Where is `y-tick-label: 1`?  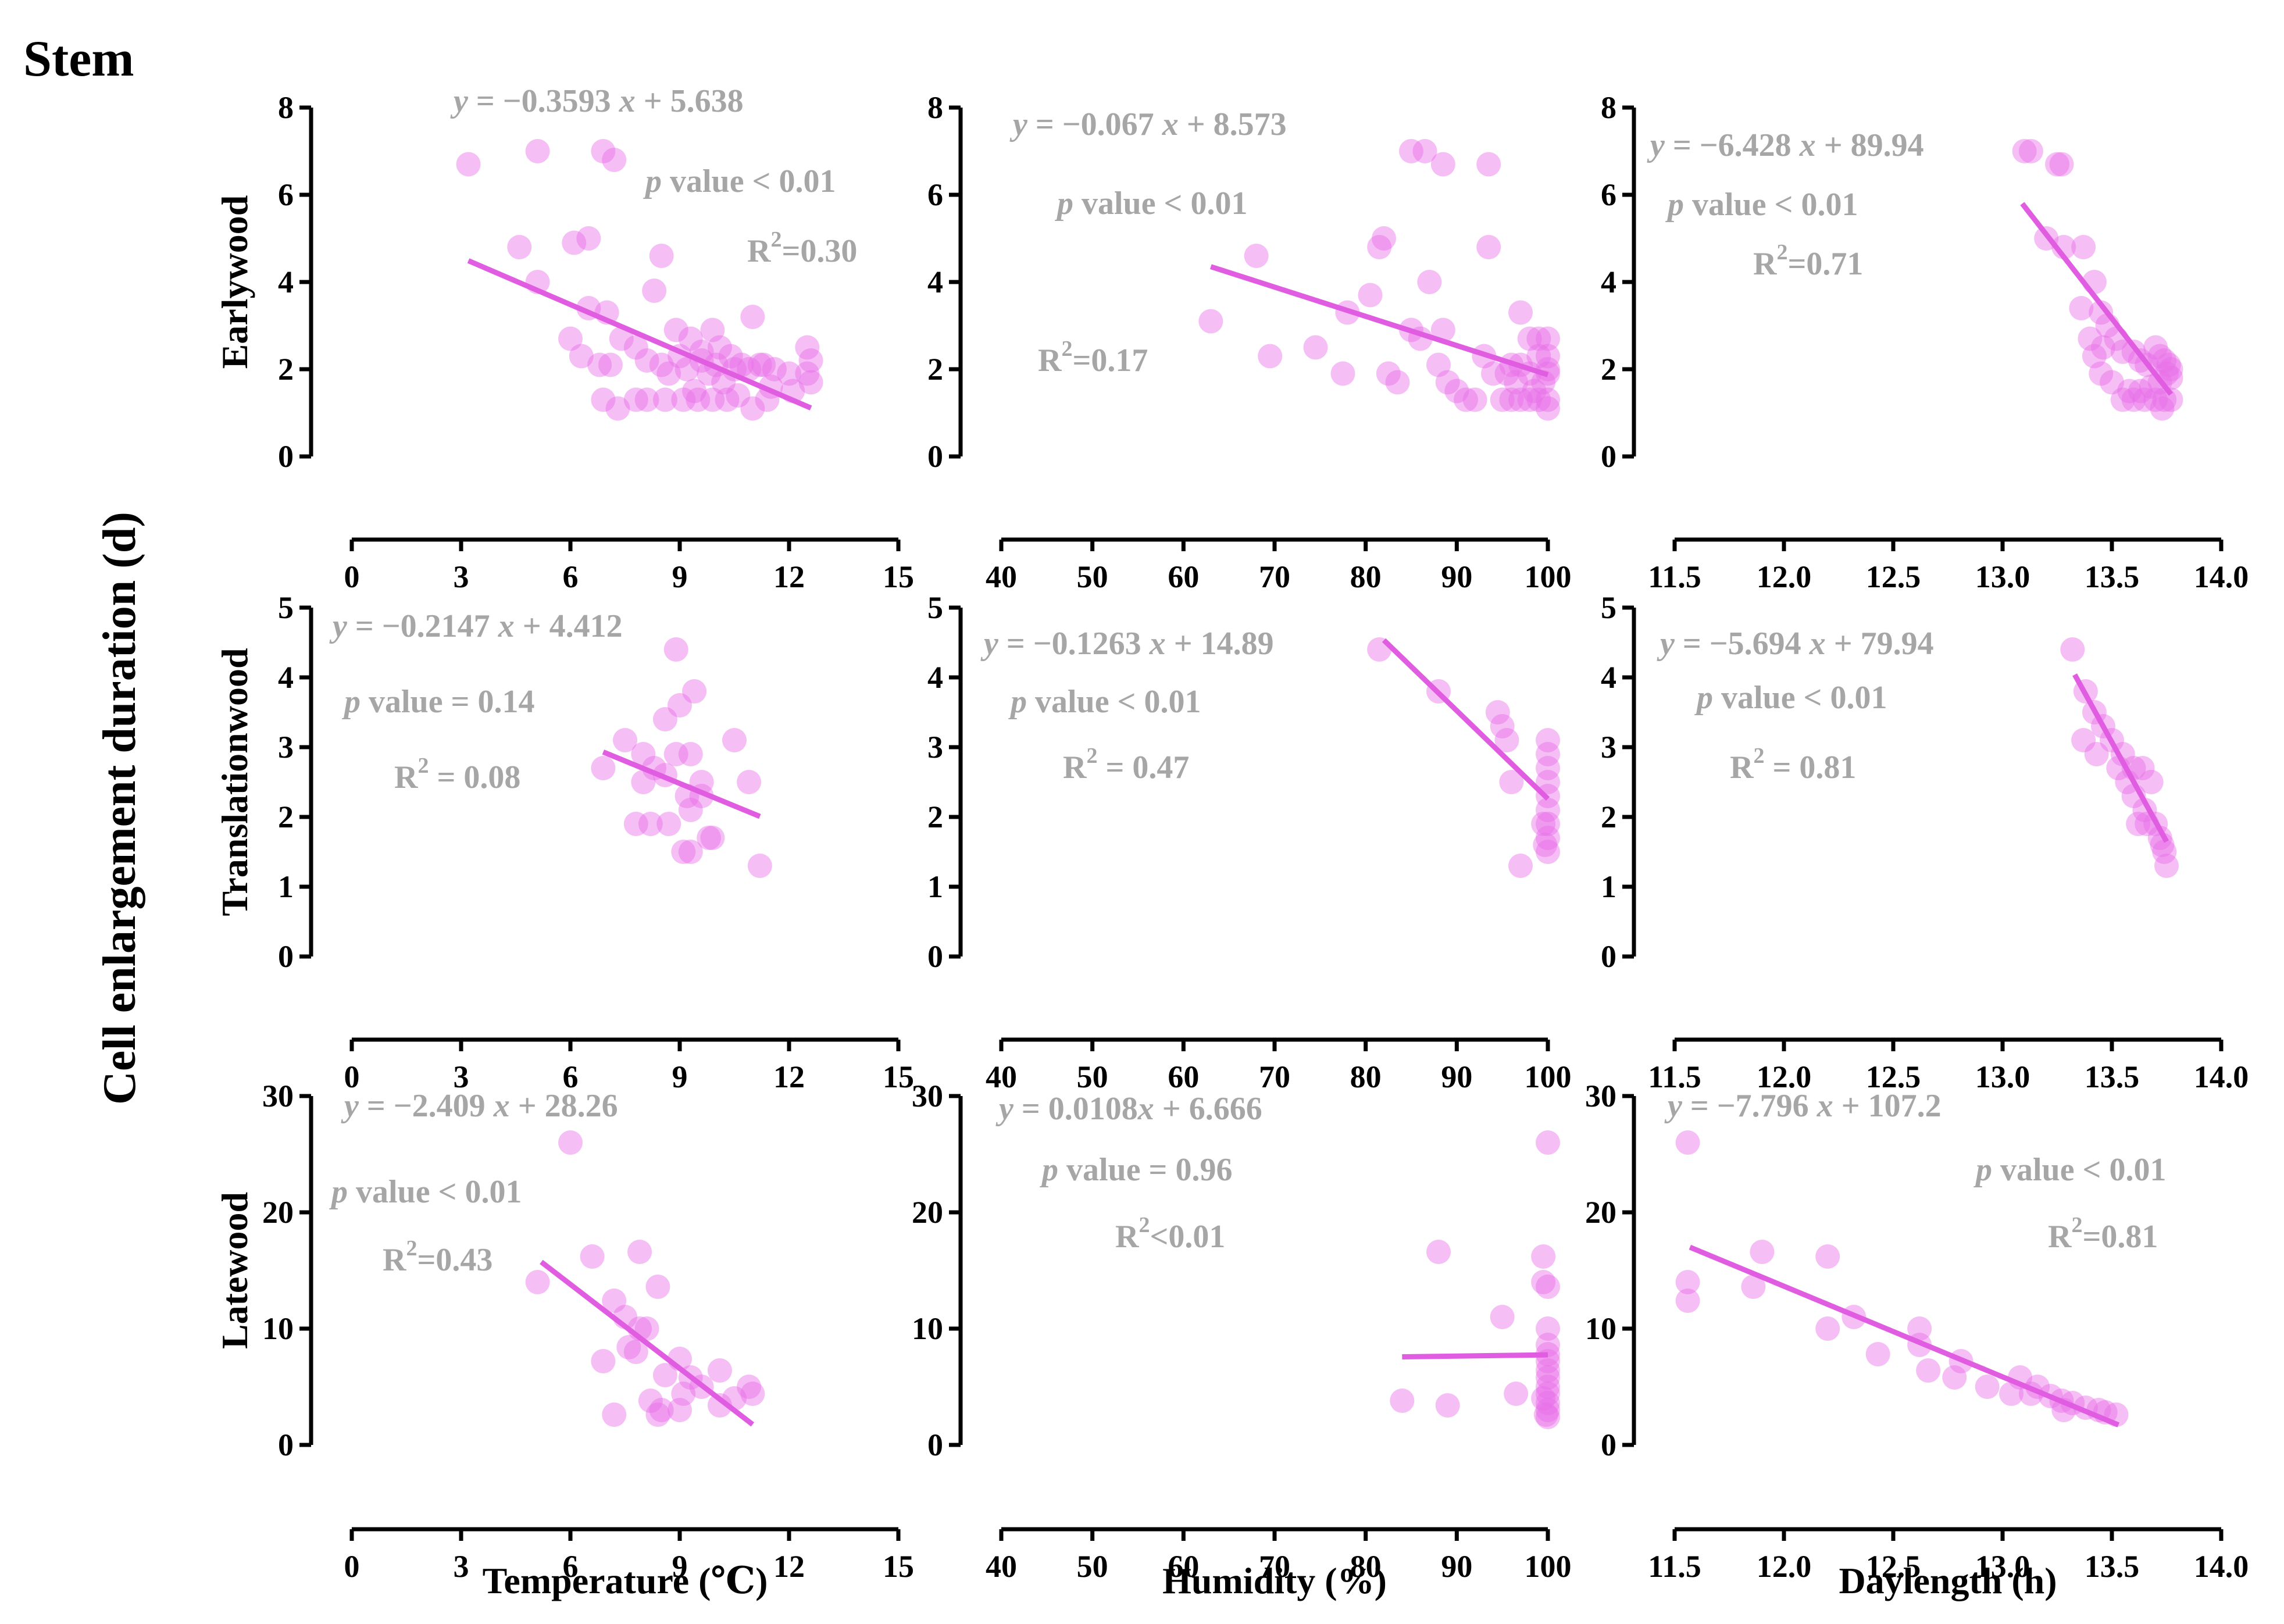
y-tick-label: 1 is located at coordinates (935, 886).